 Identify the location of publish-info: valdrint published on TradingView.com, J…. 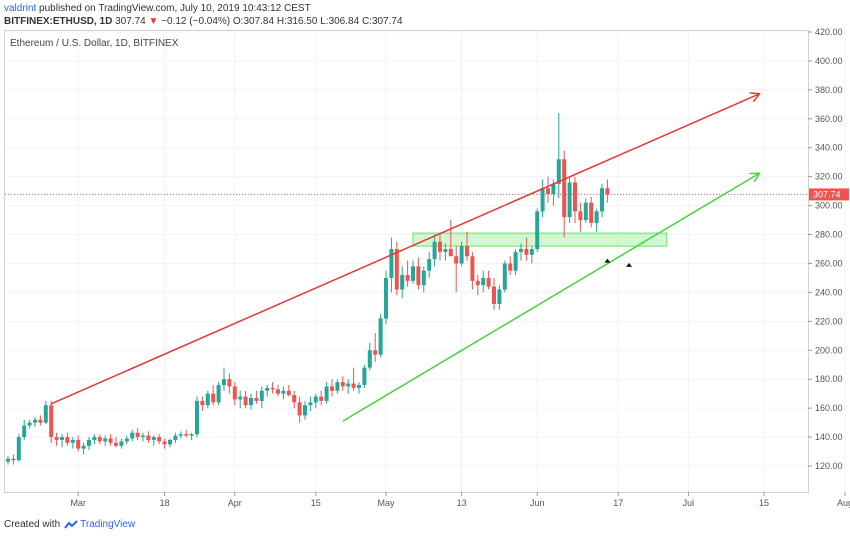
(157, 8).